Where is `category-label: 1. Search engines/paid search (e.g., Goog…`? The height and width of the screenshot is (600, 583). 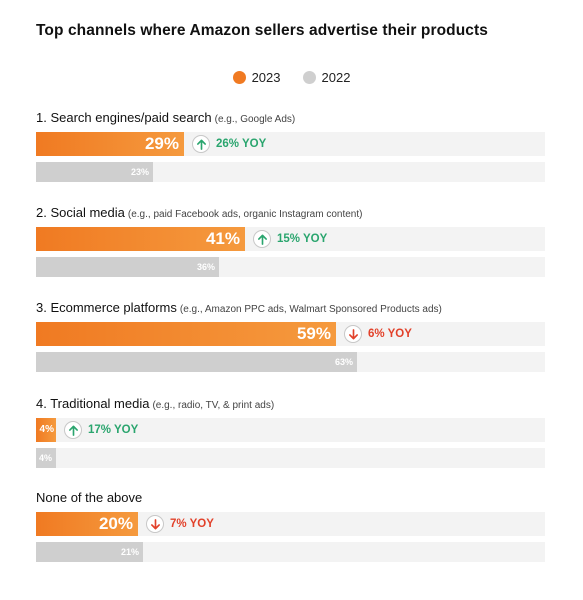
category-label: 1. Search engines/paid search (e.g., Goog… is located at coordinates (290, 118).